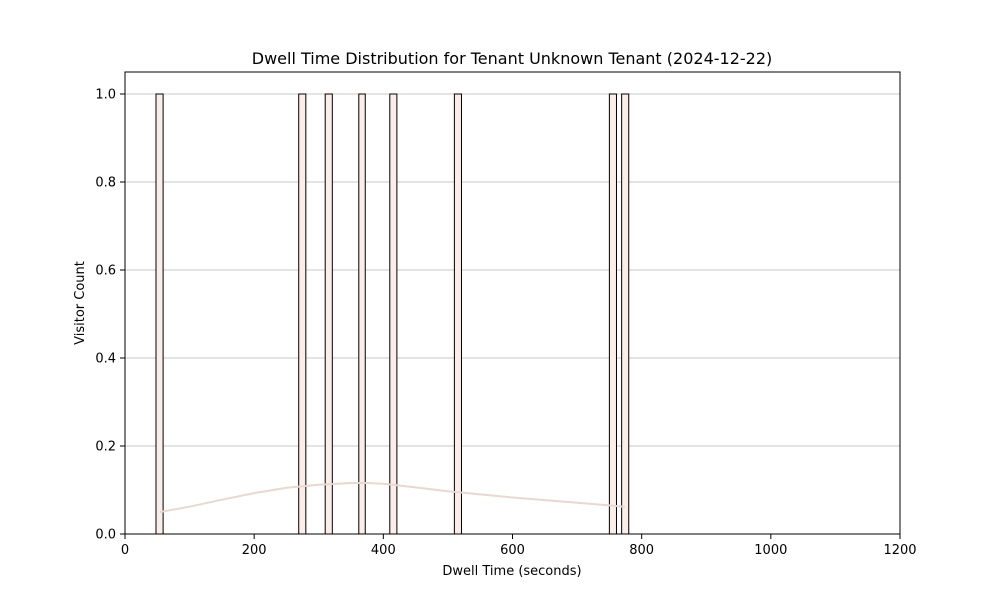 The width and height of the screenshot is (1000, 600). Describe the element at coordinates (80, 303) in the screenshot. I see `y-axis-label: Visitor Count` at that location.